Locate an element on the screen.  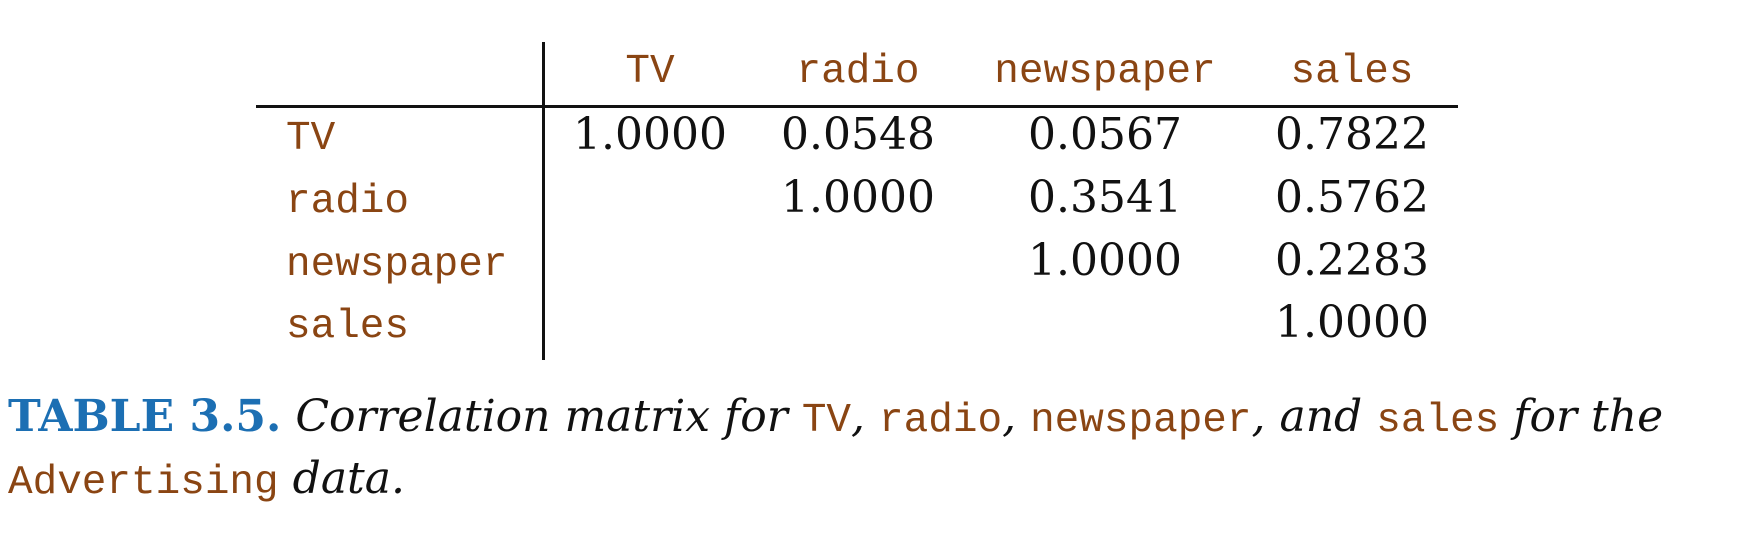
table-cell: 0.3541 is located at coordinates (1105, 197).